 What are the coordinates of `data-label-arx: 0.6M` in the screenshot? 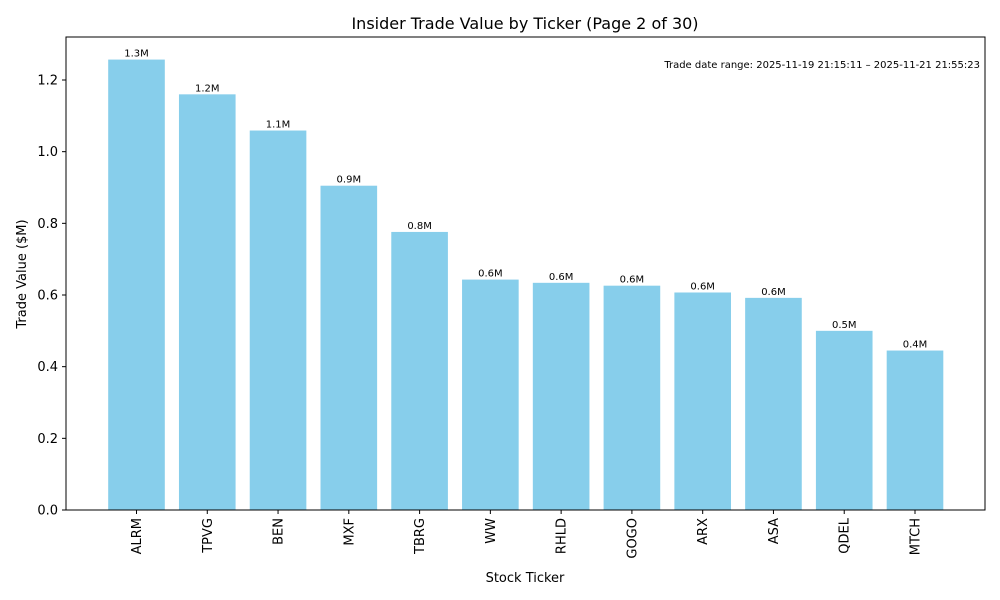 It's located at (702, 286).